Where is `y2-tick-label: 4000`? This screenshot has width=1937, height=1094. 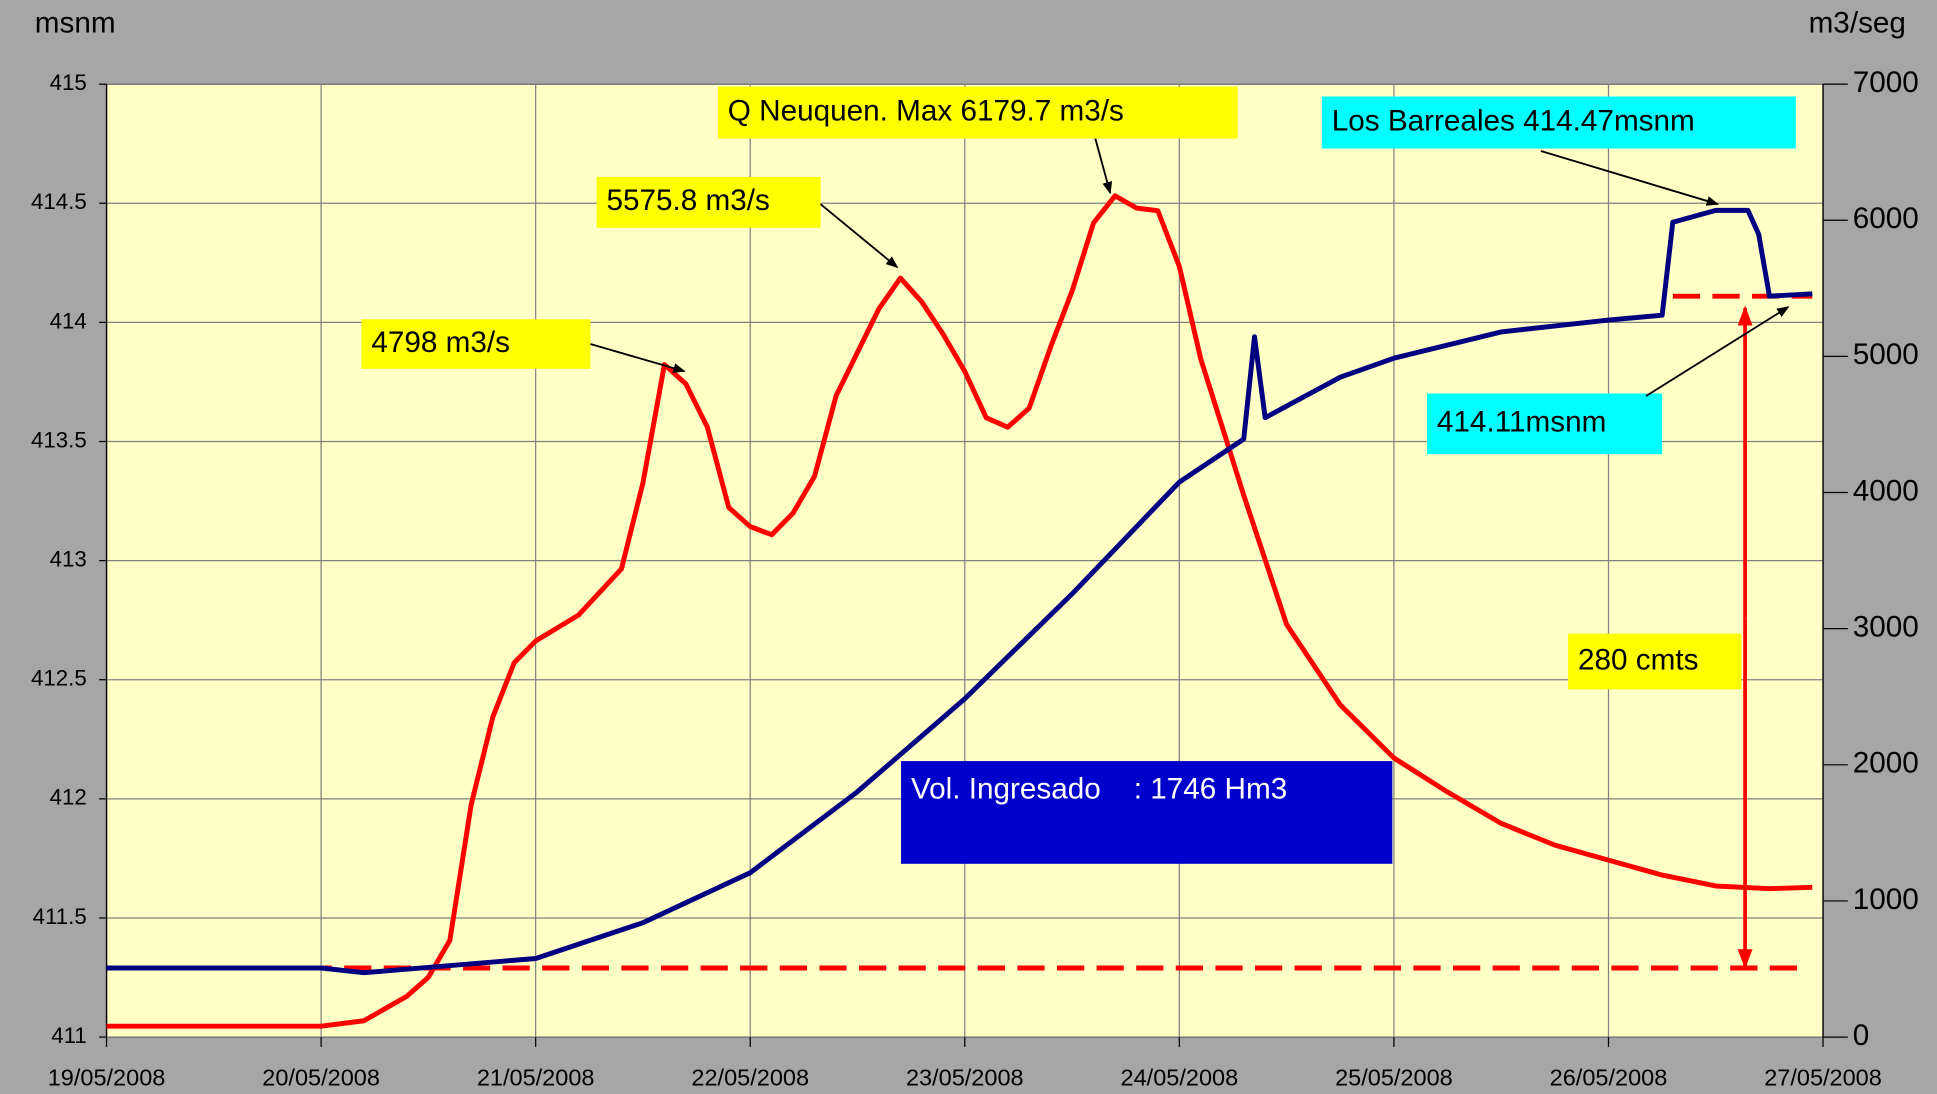 y2-tick-label: 4000 is located at coordinates (1886, 490).